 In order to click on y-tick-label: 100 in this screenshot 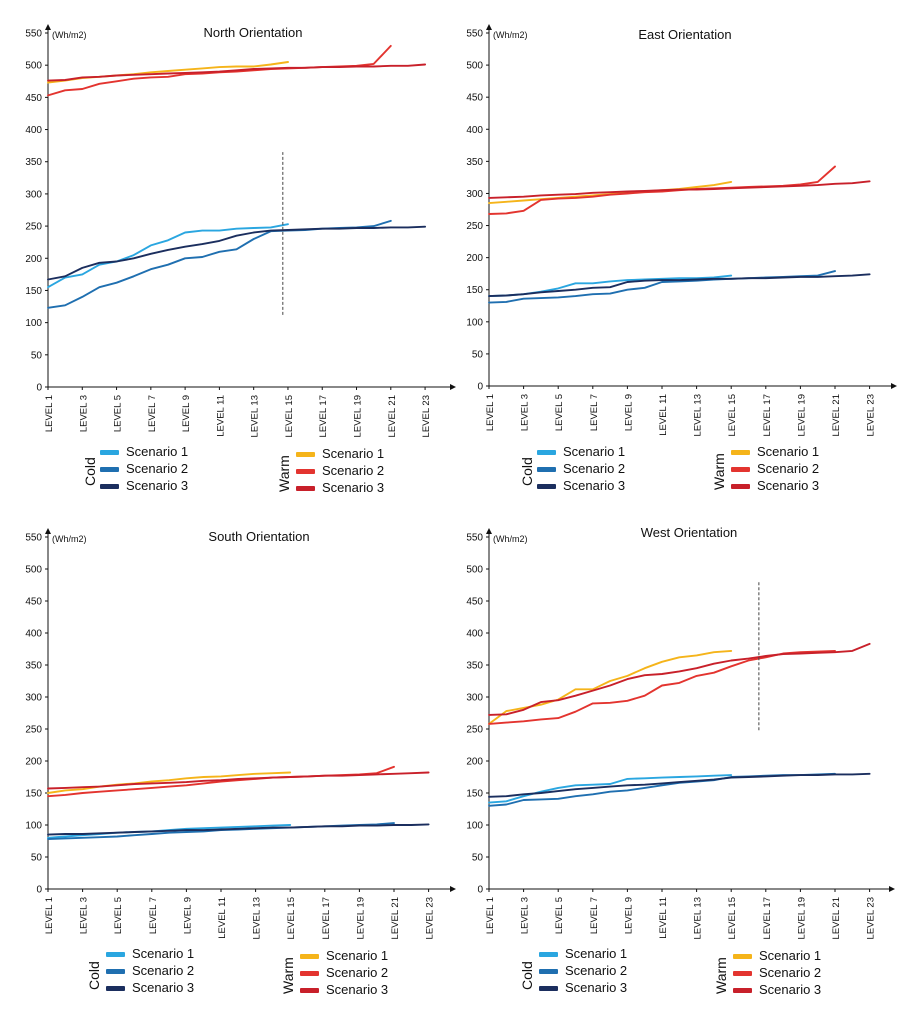, I will do `click(474, 826)`.